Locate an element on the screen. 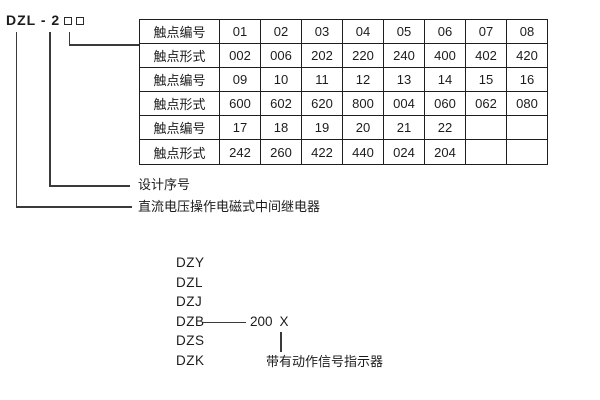 Image resolution: width=600 pixels, height=400 pixels. series-item-dzs: DZS is located at coordinates (190, 340).